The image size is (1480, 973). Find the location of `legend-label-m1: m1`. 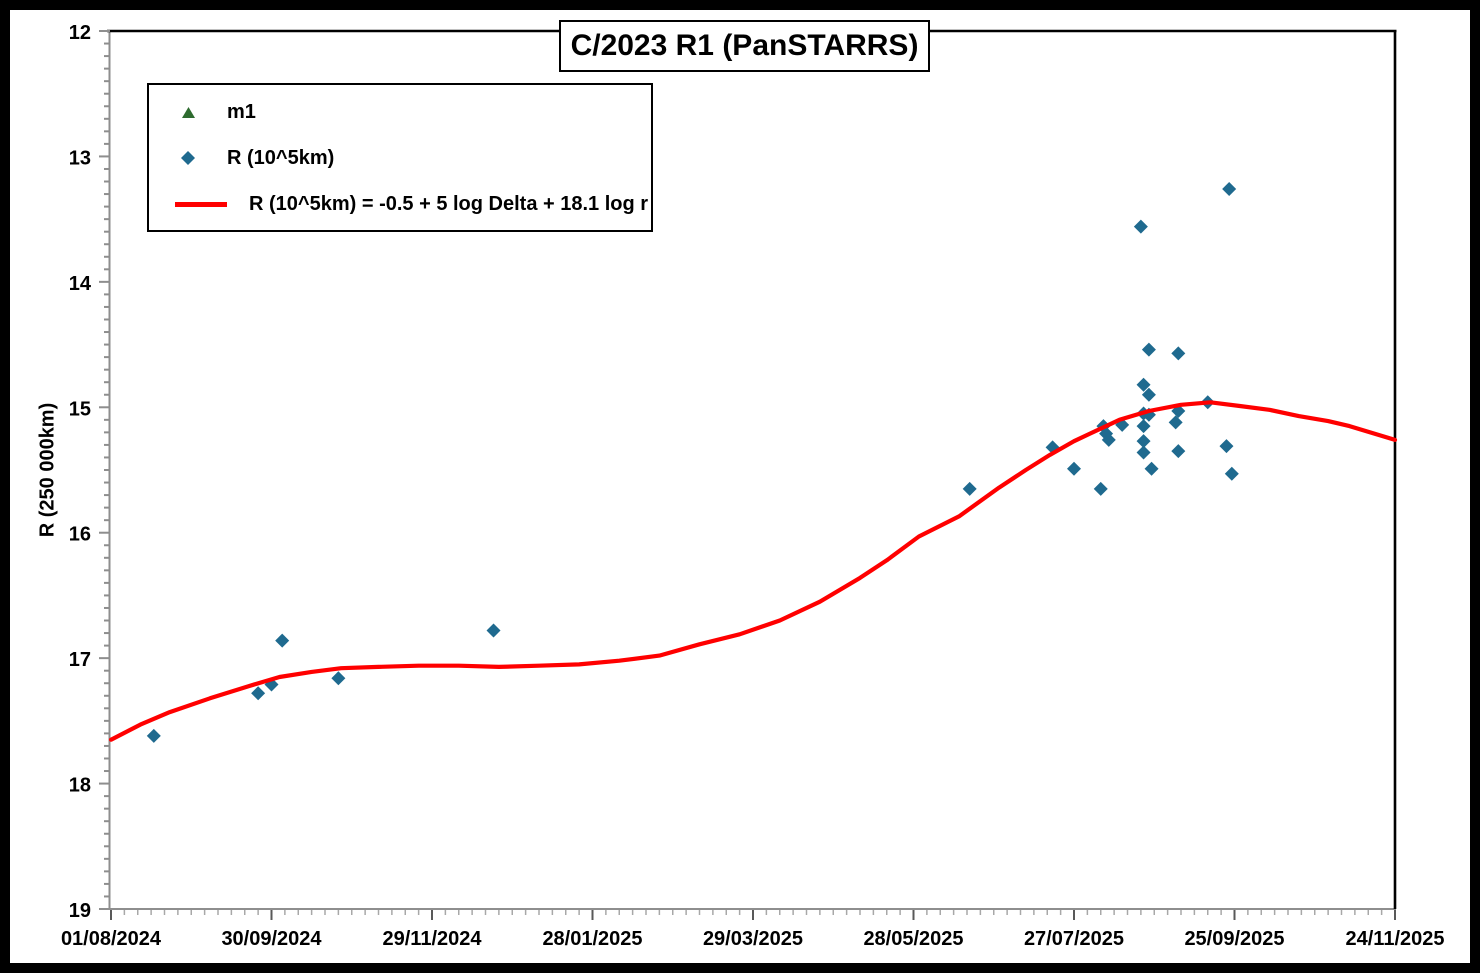

legend-label-m1: m1 is located at coordinates (241, 111).